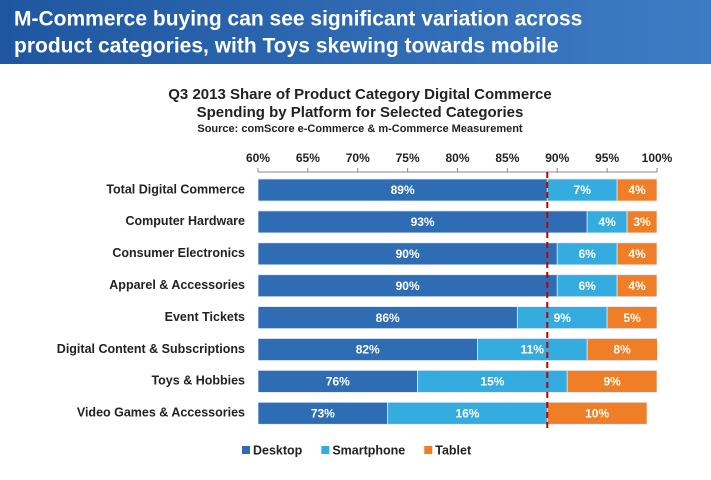  Describe the element at coordinates (278, 450) in the screenshot. I see `legend-label: Desktop` at that location.